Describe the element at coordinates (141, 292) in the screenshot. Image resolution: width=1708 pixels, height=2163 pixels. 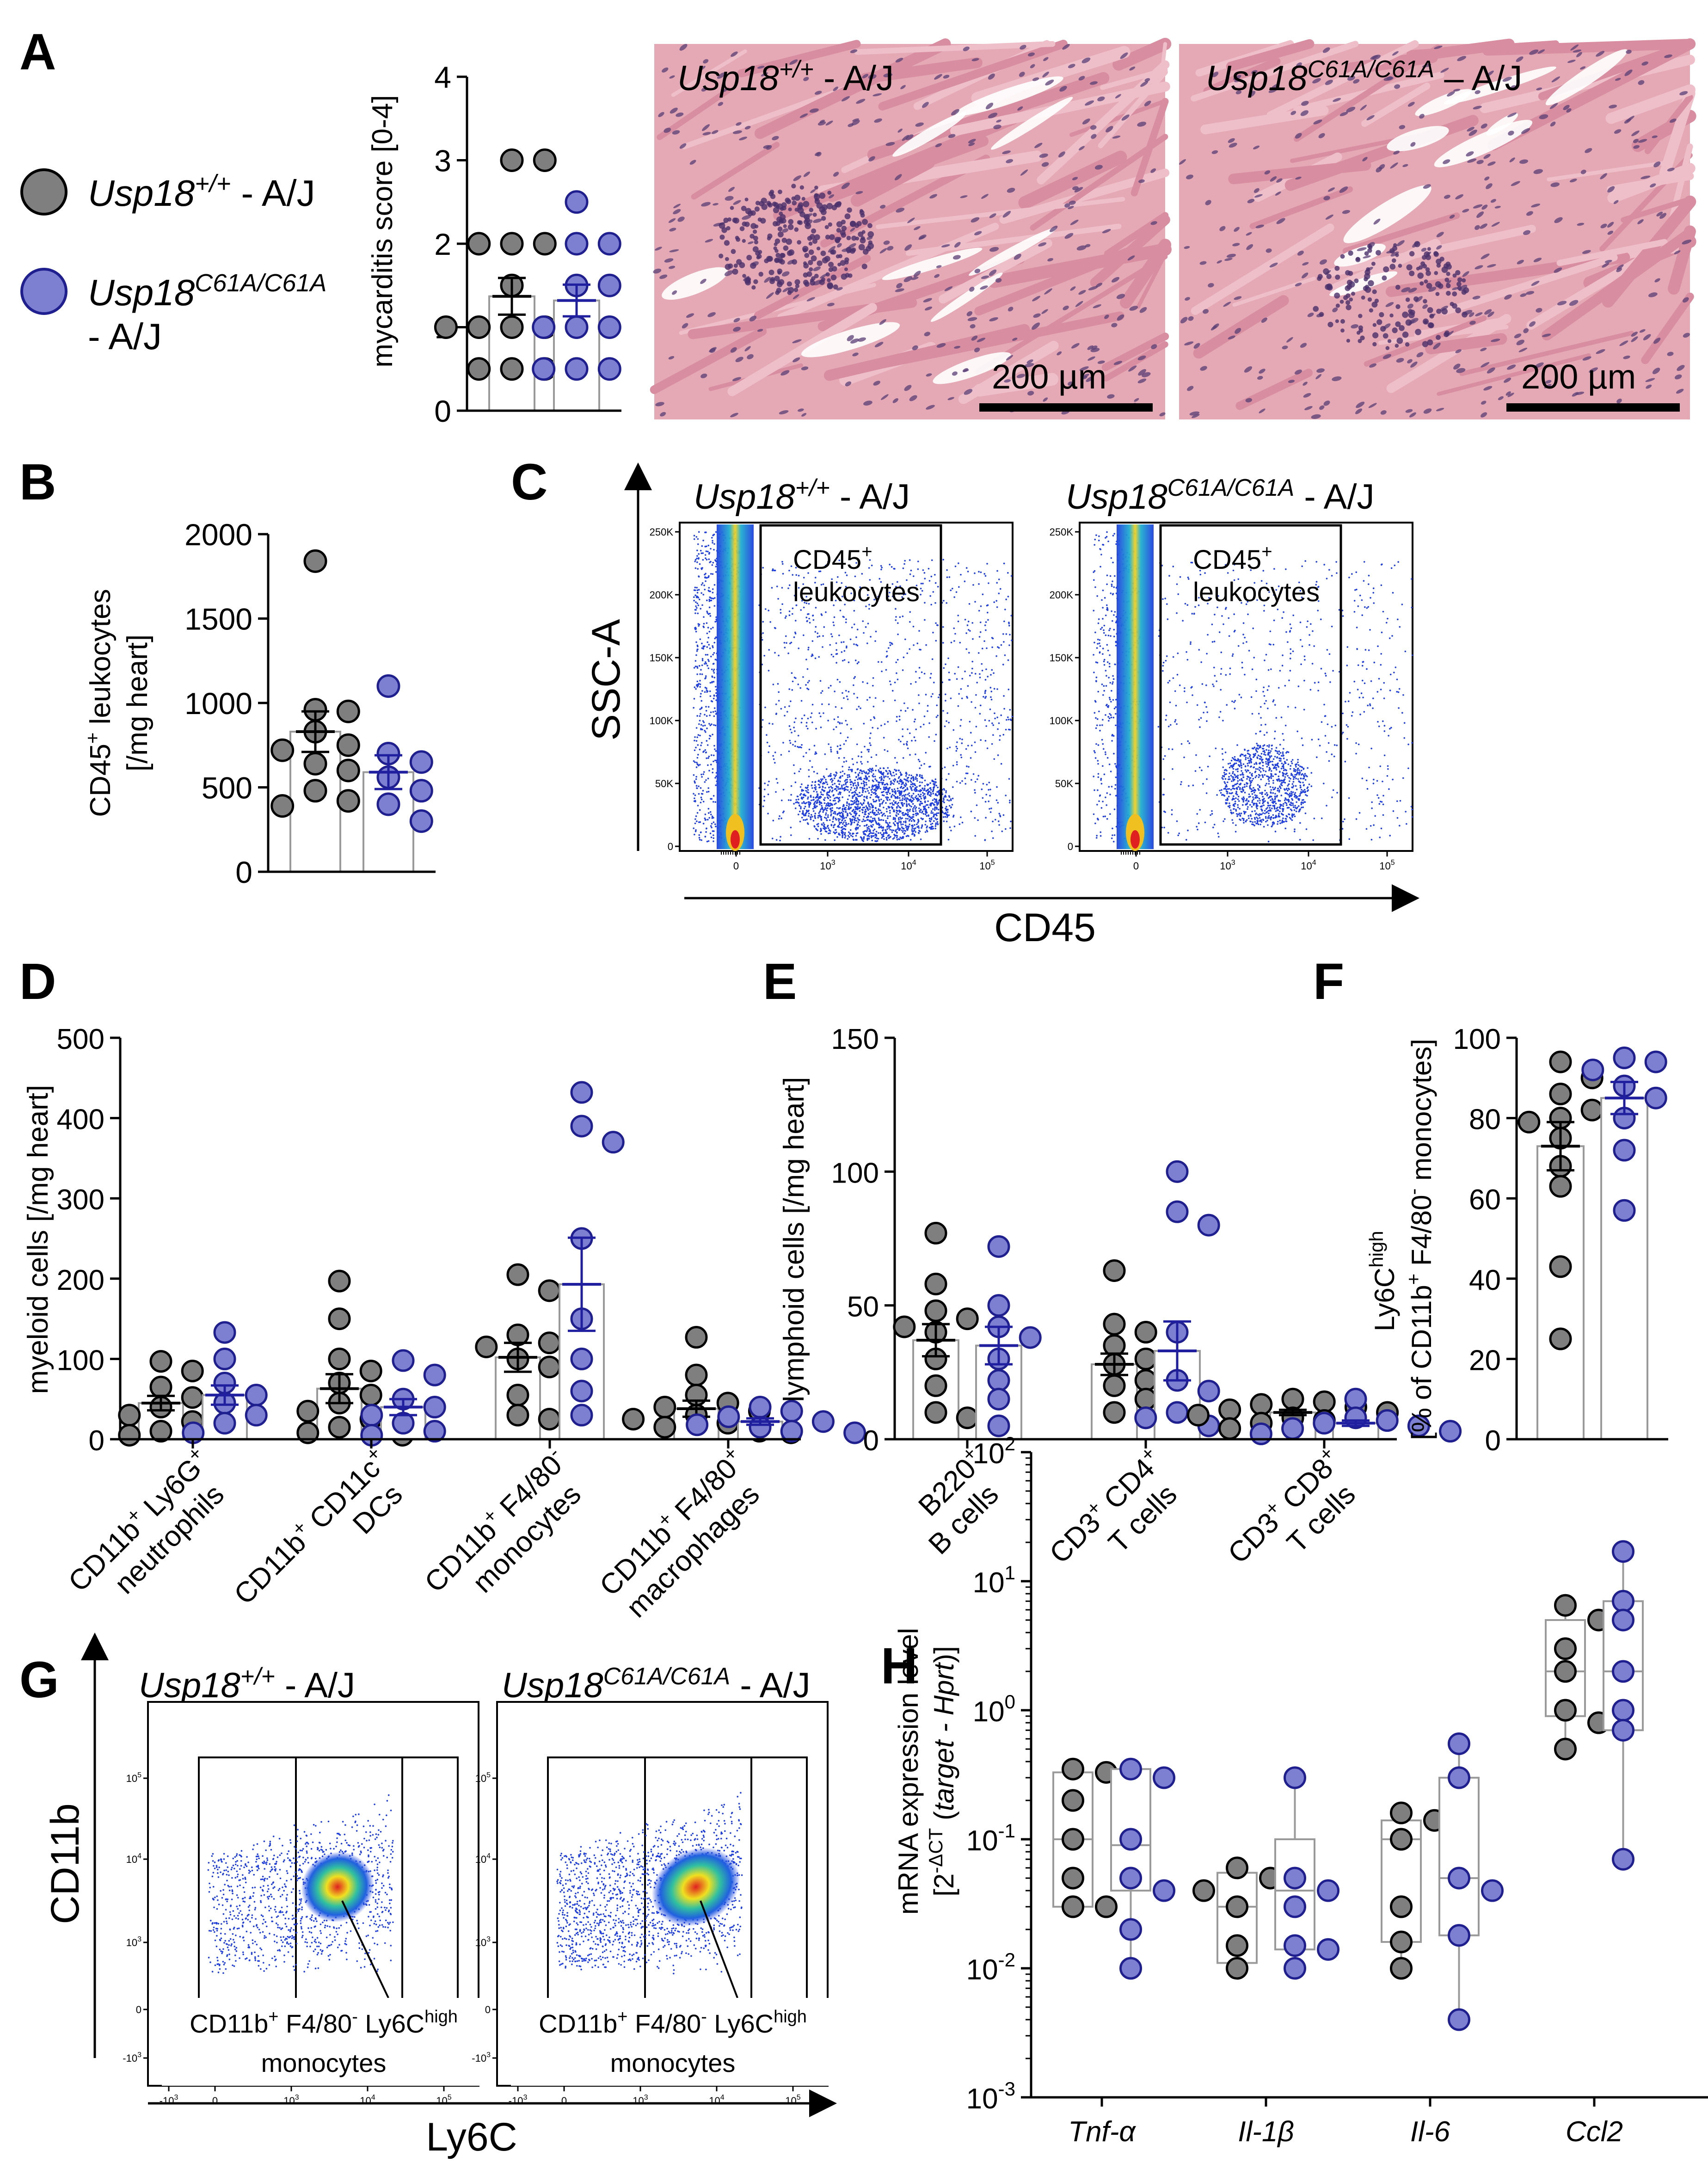
I see `legend-ki-gene: Usp18` at that location.